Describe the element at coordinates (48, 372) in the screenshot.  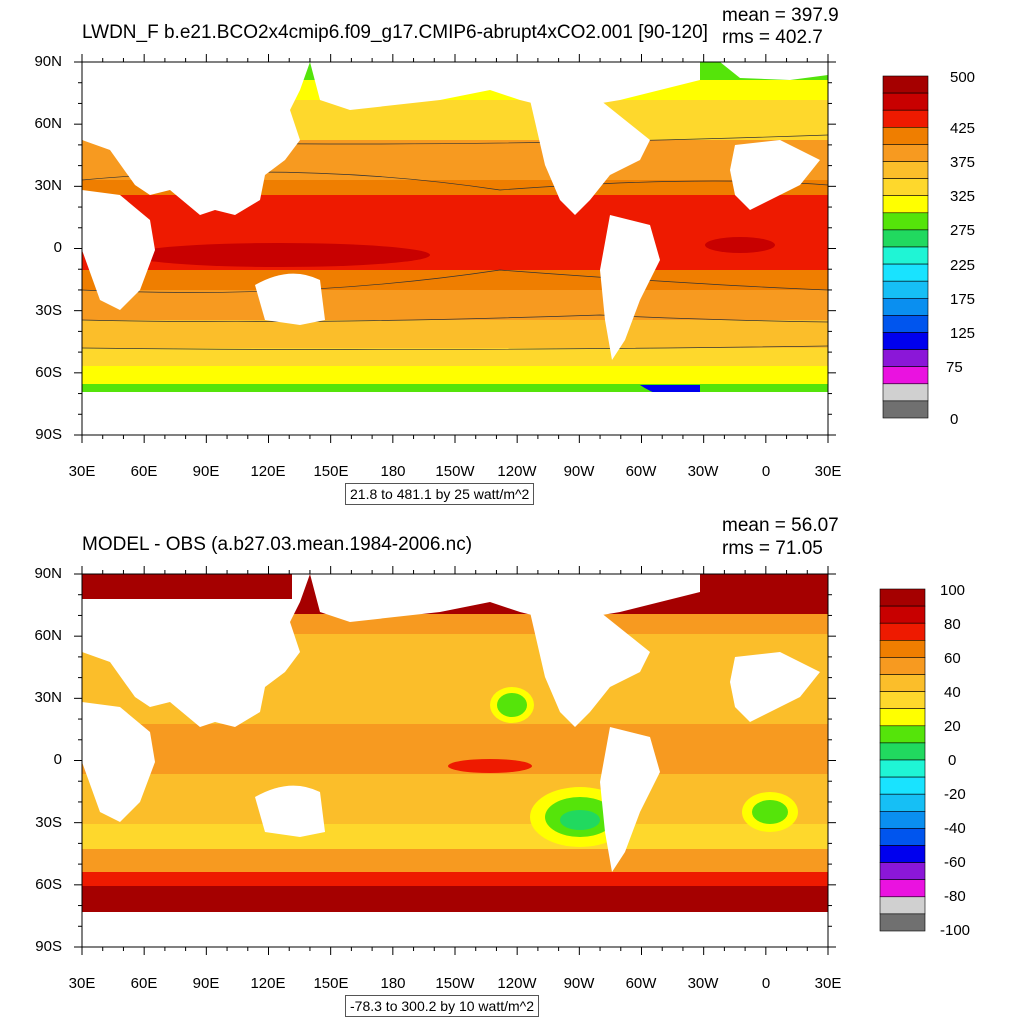
I see `top-lat-label: 60S` at that location.